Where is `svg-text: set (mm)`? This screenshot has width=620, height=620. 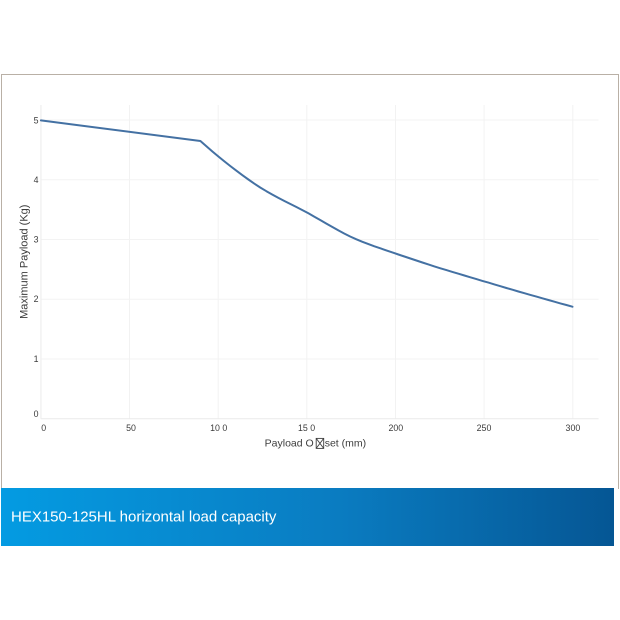
svg-text: set (mm) is located at coordinates (345, 444).